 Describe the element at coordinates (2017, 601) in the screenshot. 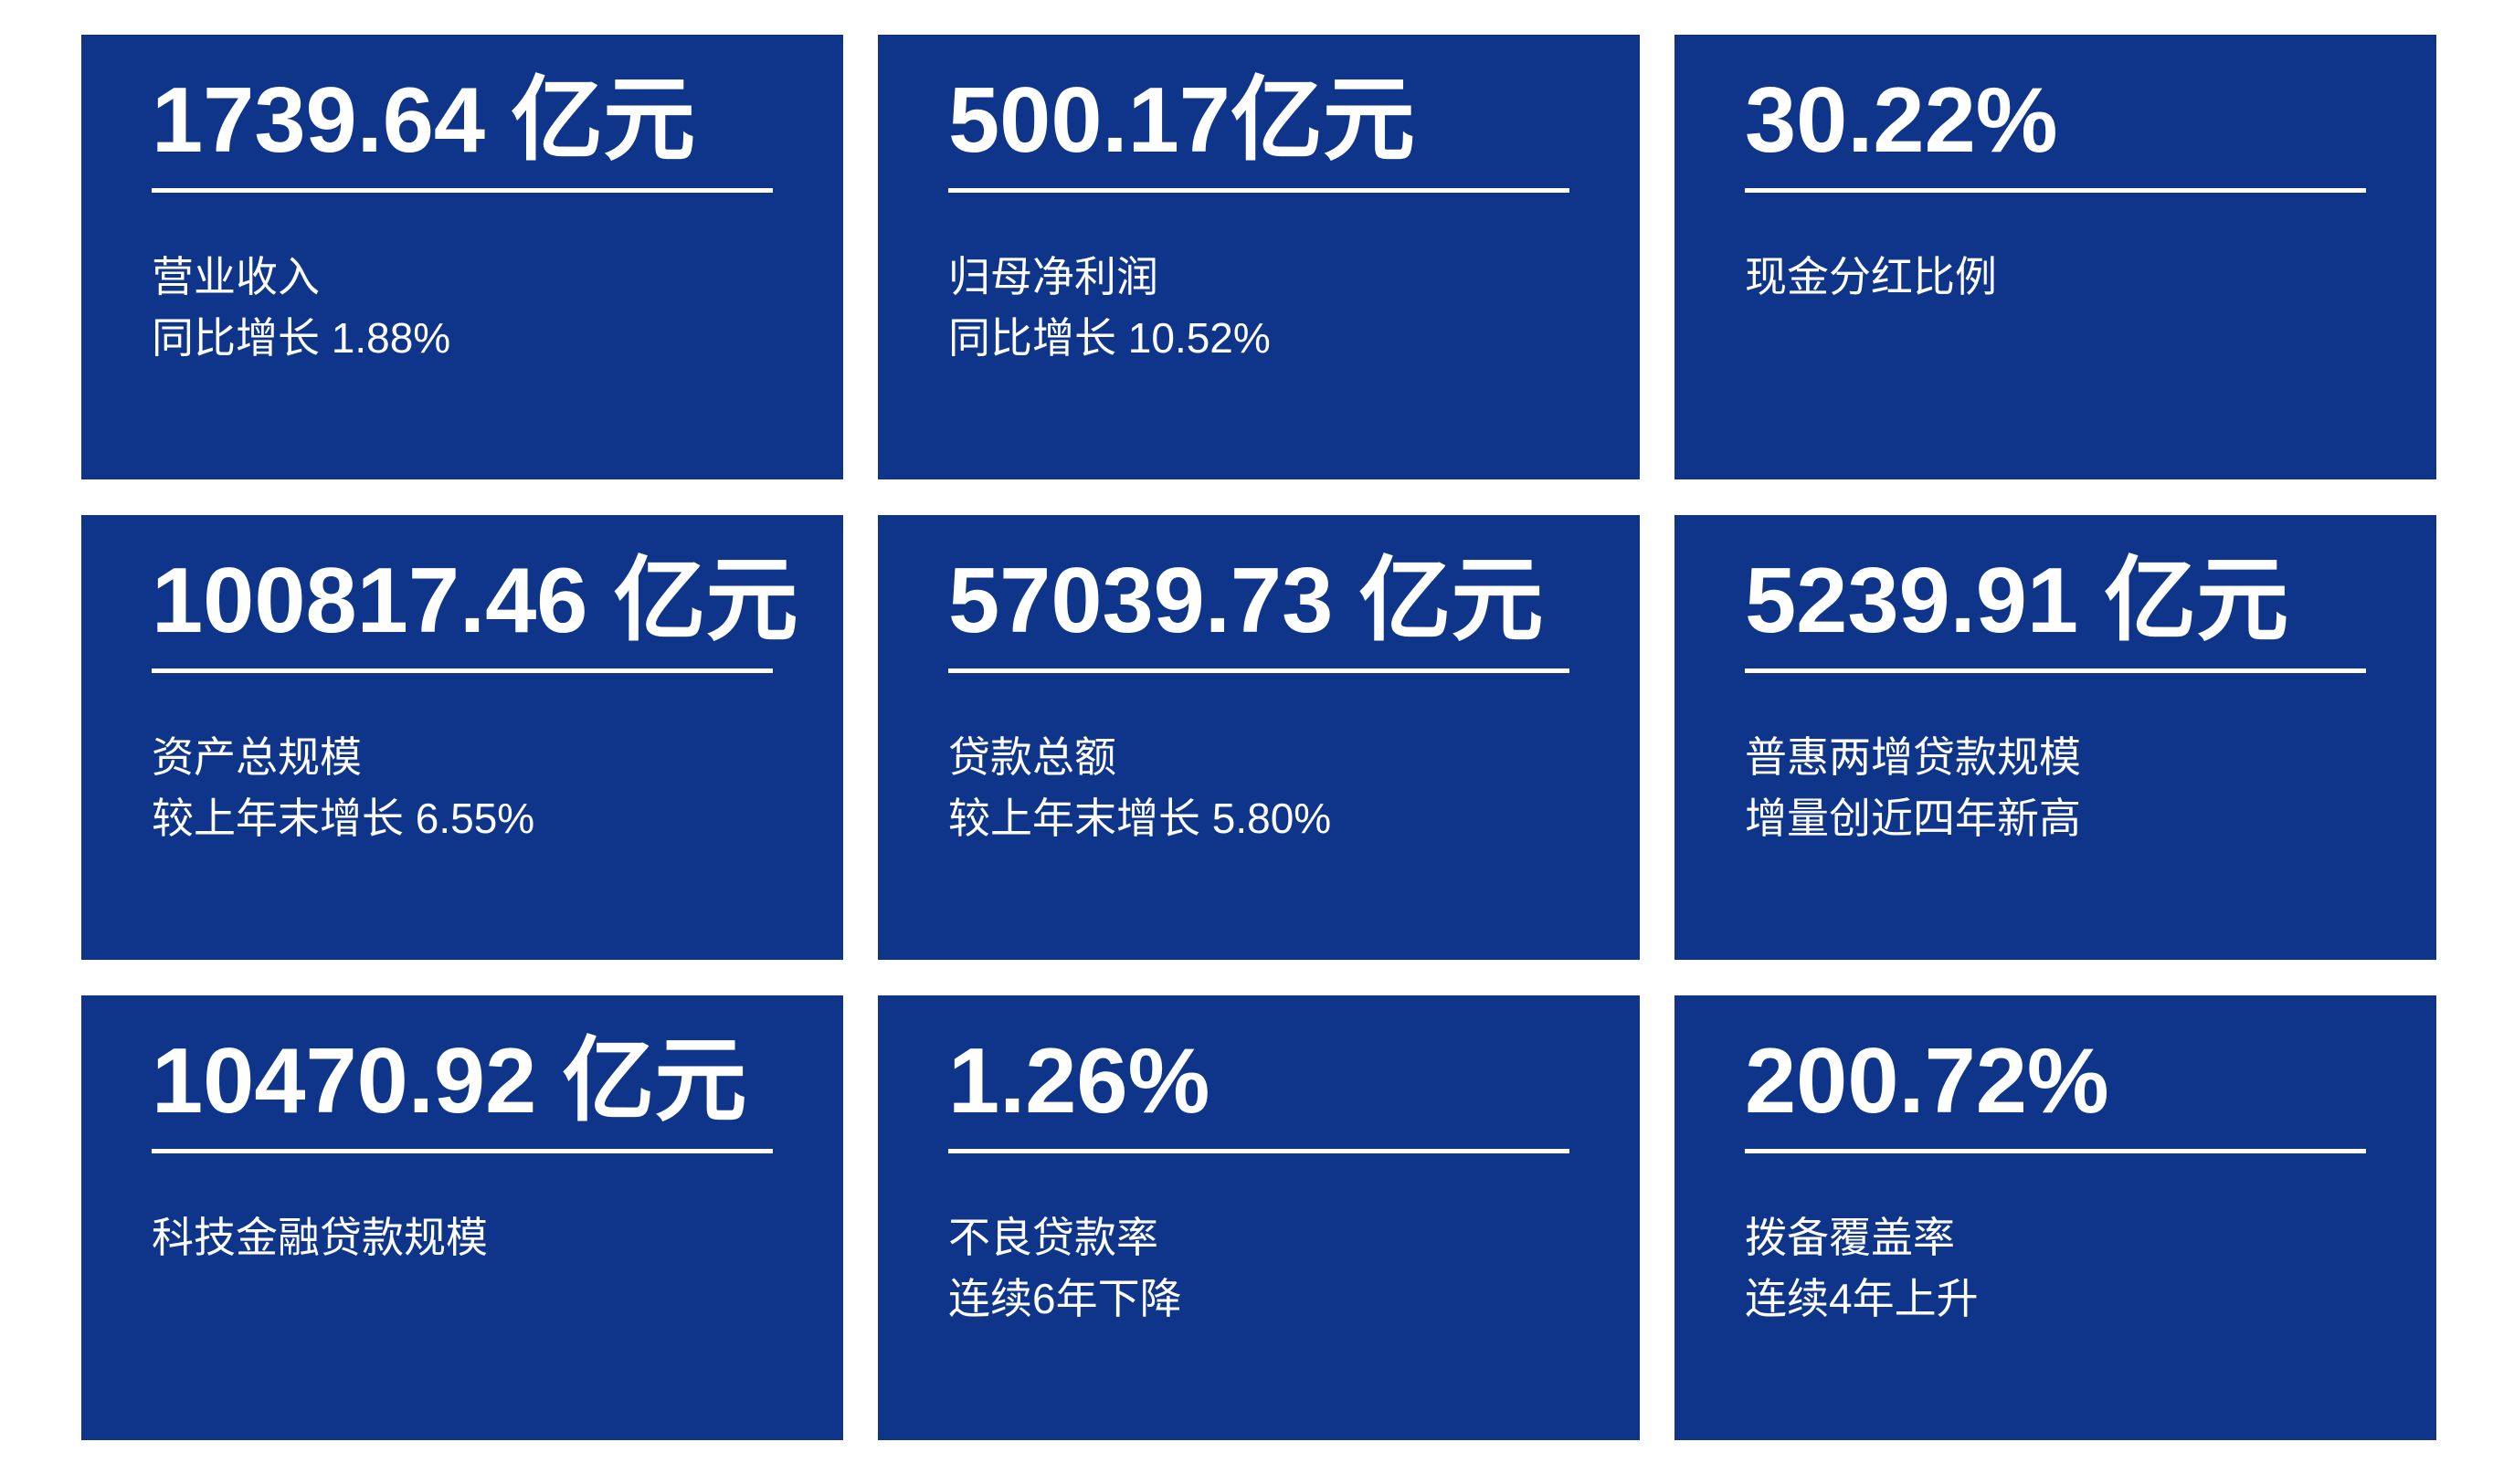

I see `kpi-value: 5239.91 亿元` at that location.